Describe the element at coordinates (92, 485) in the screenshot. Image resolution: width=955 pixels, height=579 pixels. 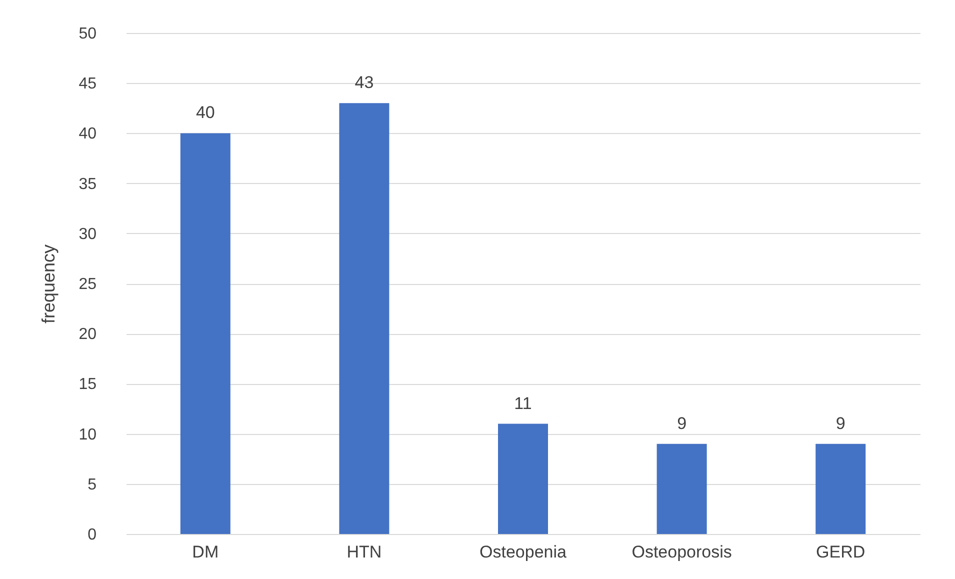
I see `y-tick-label: 5` at that location.